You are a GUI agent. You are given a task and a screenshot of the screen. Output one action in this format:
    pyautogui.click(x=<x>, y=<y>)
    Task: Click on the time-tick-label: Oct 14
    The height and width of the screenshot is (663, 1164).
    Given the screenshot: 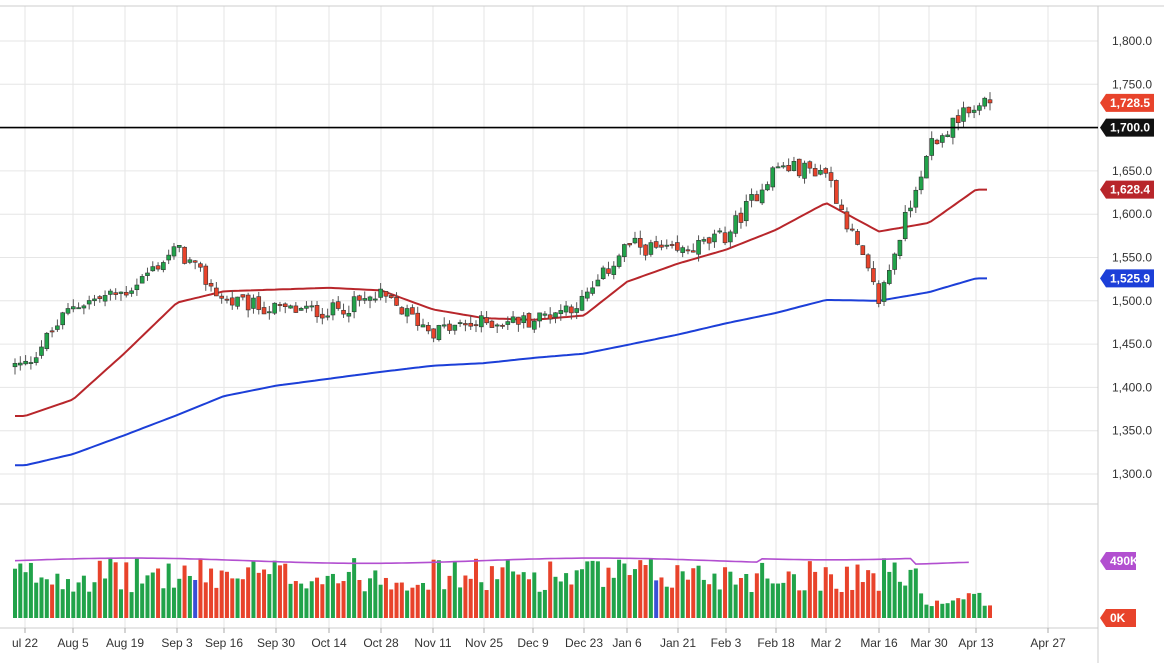 What is the action you would take?
    pyautogui.click(x=329, y=643)
    